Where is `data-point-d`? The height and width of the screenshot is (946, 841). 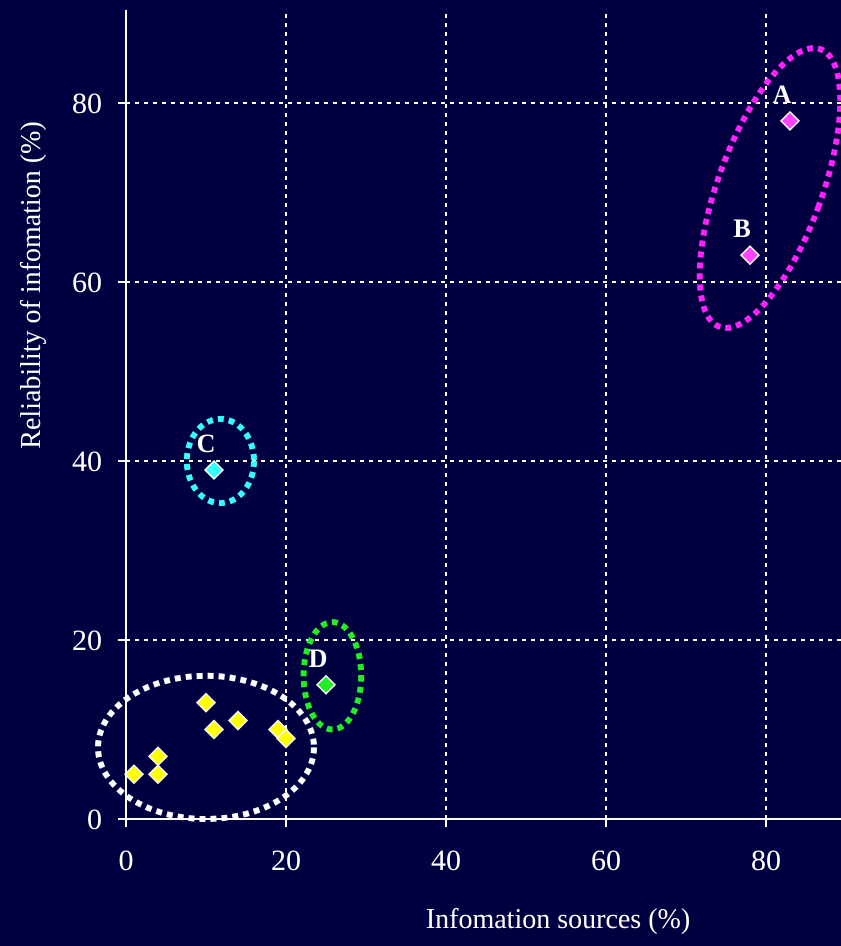 data-point-d is located at coordinates (326, 684).